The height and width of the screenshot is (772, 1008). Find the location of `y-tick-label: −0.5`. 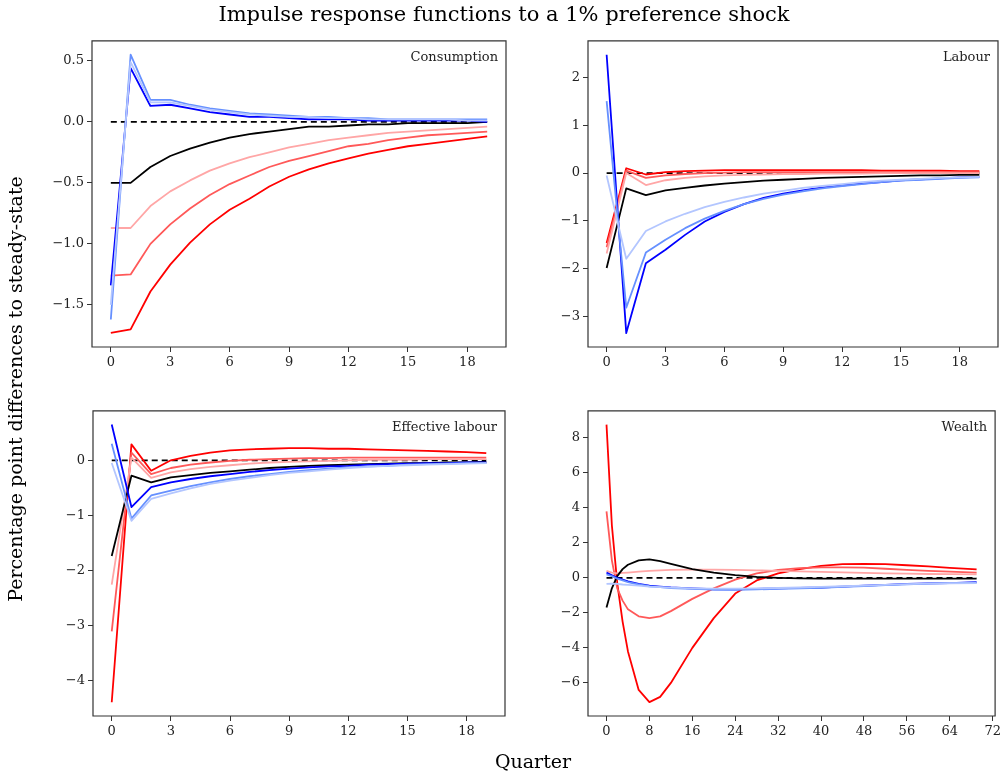

y-tick-label: −0.5 is located at coordinates (68, 182).